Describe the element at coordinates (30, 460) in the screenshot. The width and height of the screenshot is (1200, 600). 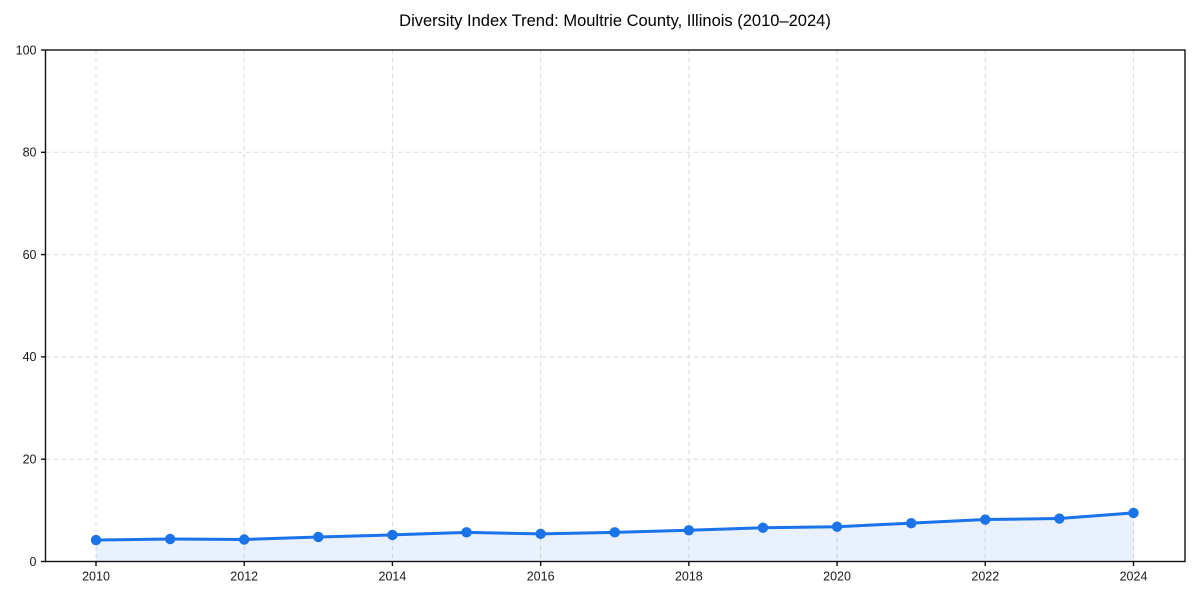
I see `y-tick-label: 20` at that location.